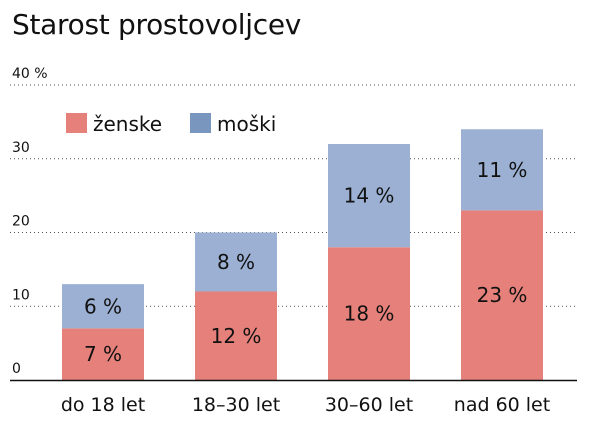 This screenshot has height=435, width=594. I want to click on data-label: 8 %, so click(236, 262).